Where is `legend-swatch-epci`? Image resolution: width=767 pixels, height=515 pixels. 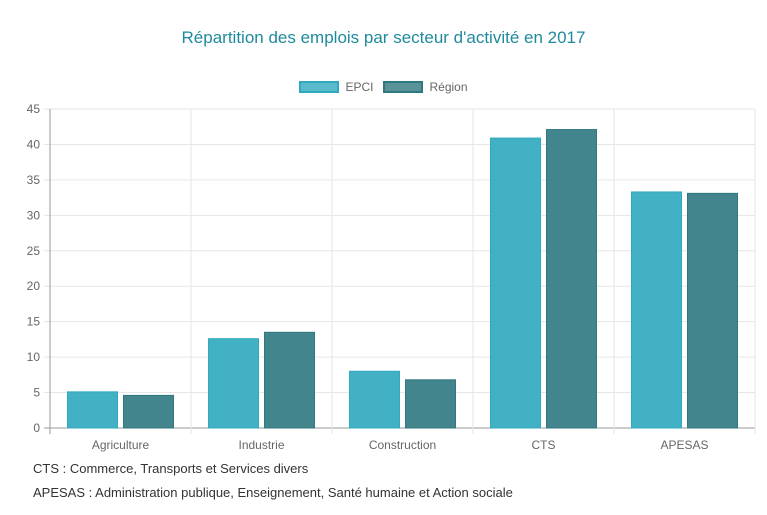 legend-swatch-epci is located at coordinates (319, 87).